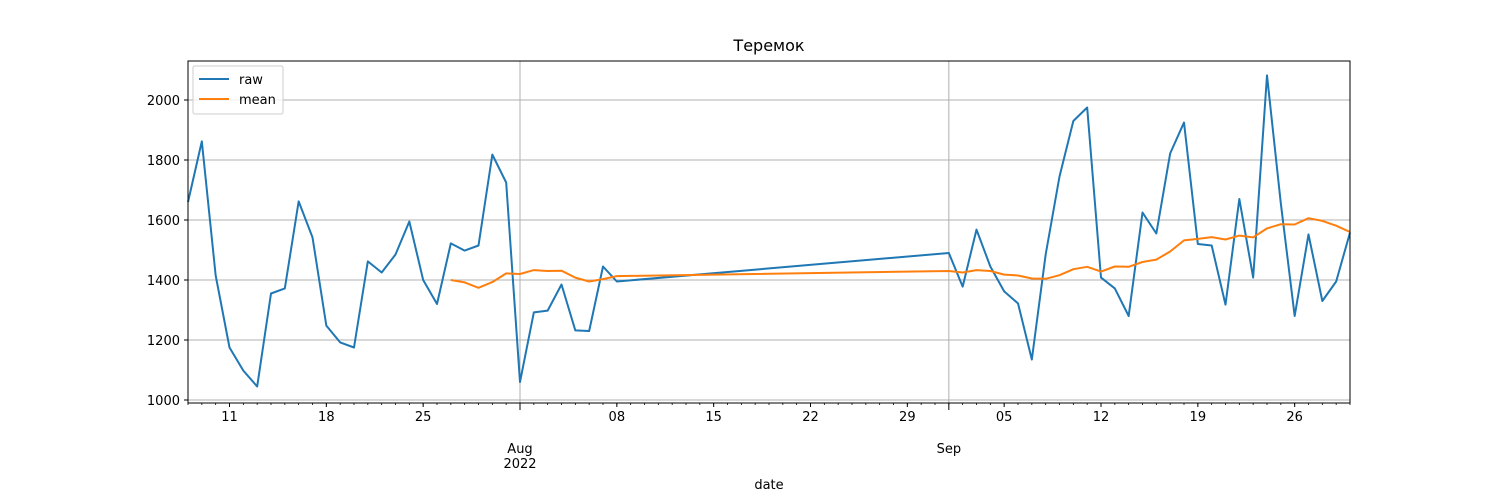  What do you see at coordinates (519, 449) in the screenshot?
I see `x-tick-label: Aug` at bounding box center [519, 449].